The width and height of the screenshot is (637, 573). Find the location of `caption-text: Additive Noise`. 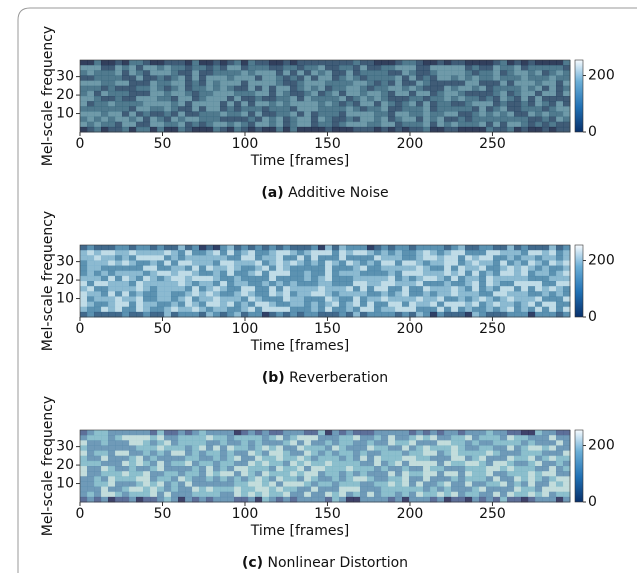

caption-text: Additive Noise is located at coordinates (338, 193).